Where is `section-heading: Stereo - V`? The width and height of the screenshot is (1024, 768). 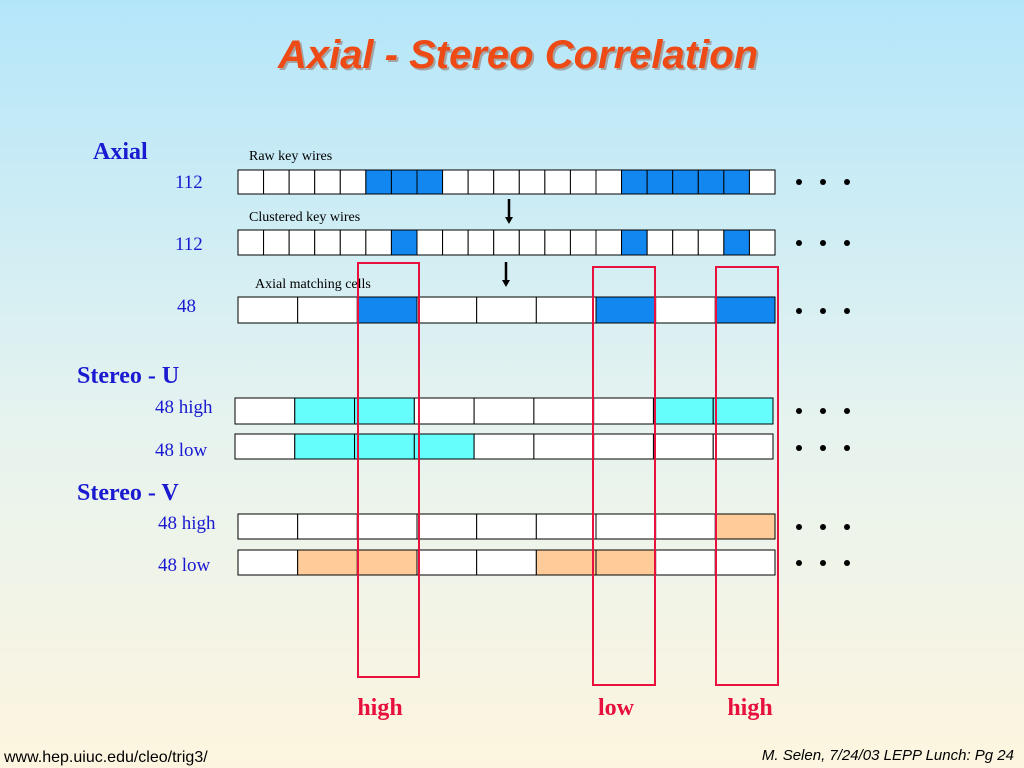
section-heading: Stereo - V is located at coordinates (128, 493).